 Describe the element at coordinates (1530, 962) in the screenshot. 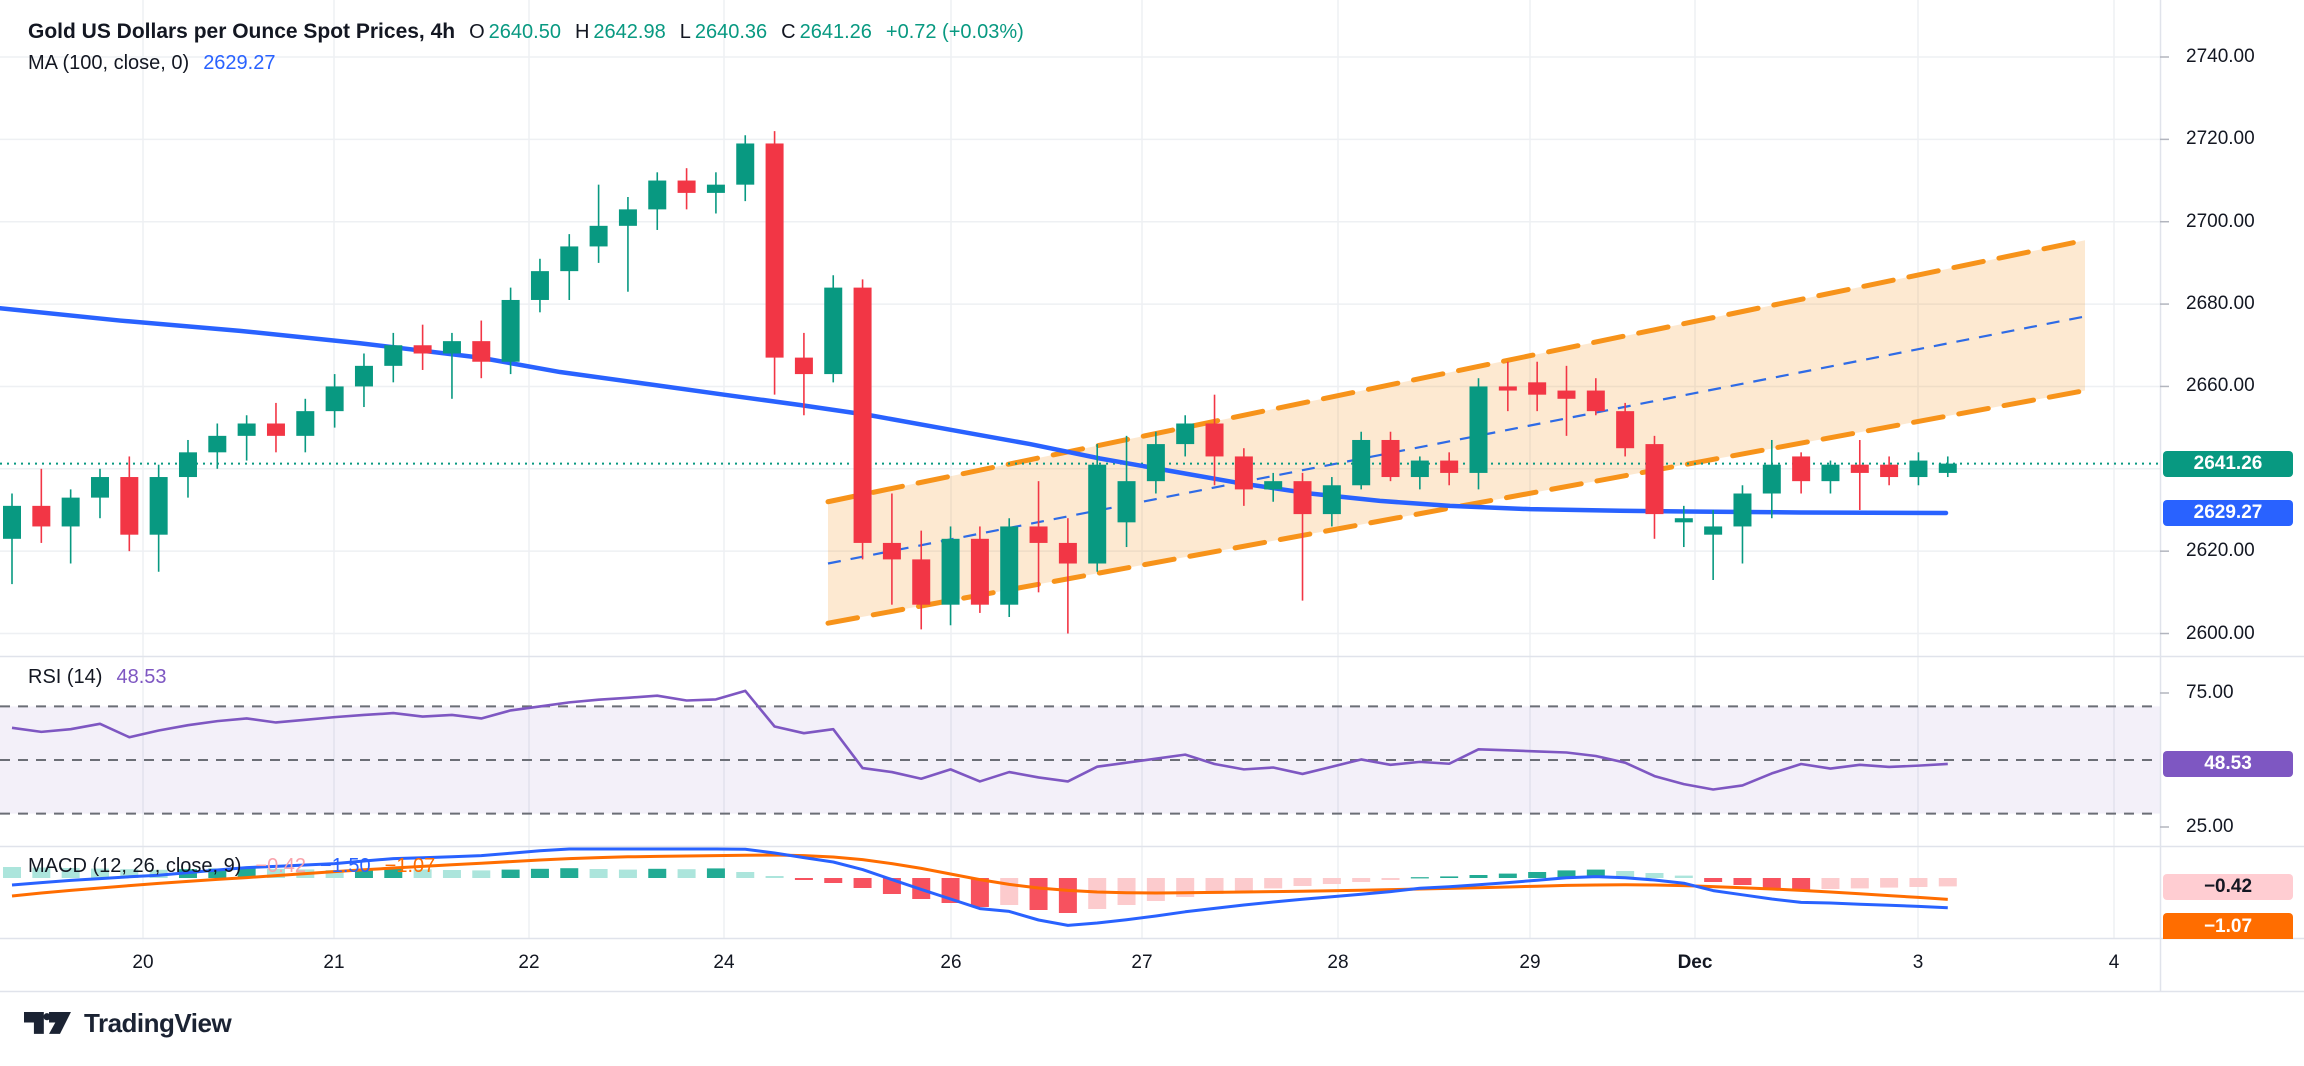

I see `time-axis-label: 29` at that location.